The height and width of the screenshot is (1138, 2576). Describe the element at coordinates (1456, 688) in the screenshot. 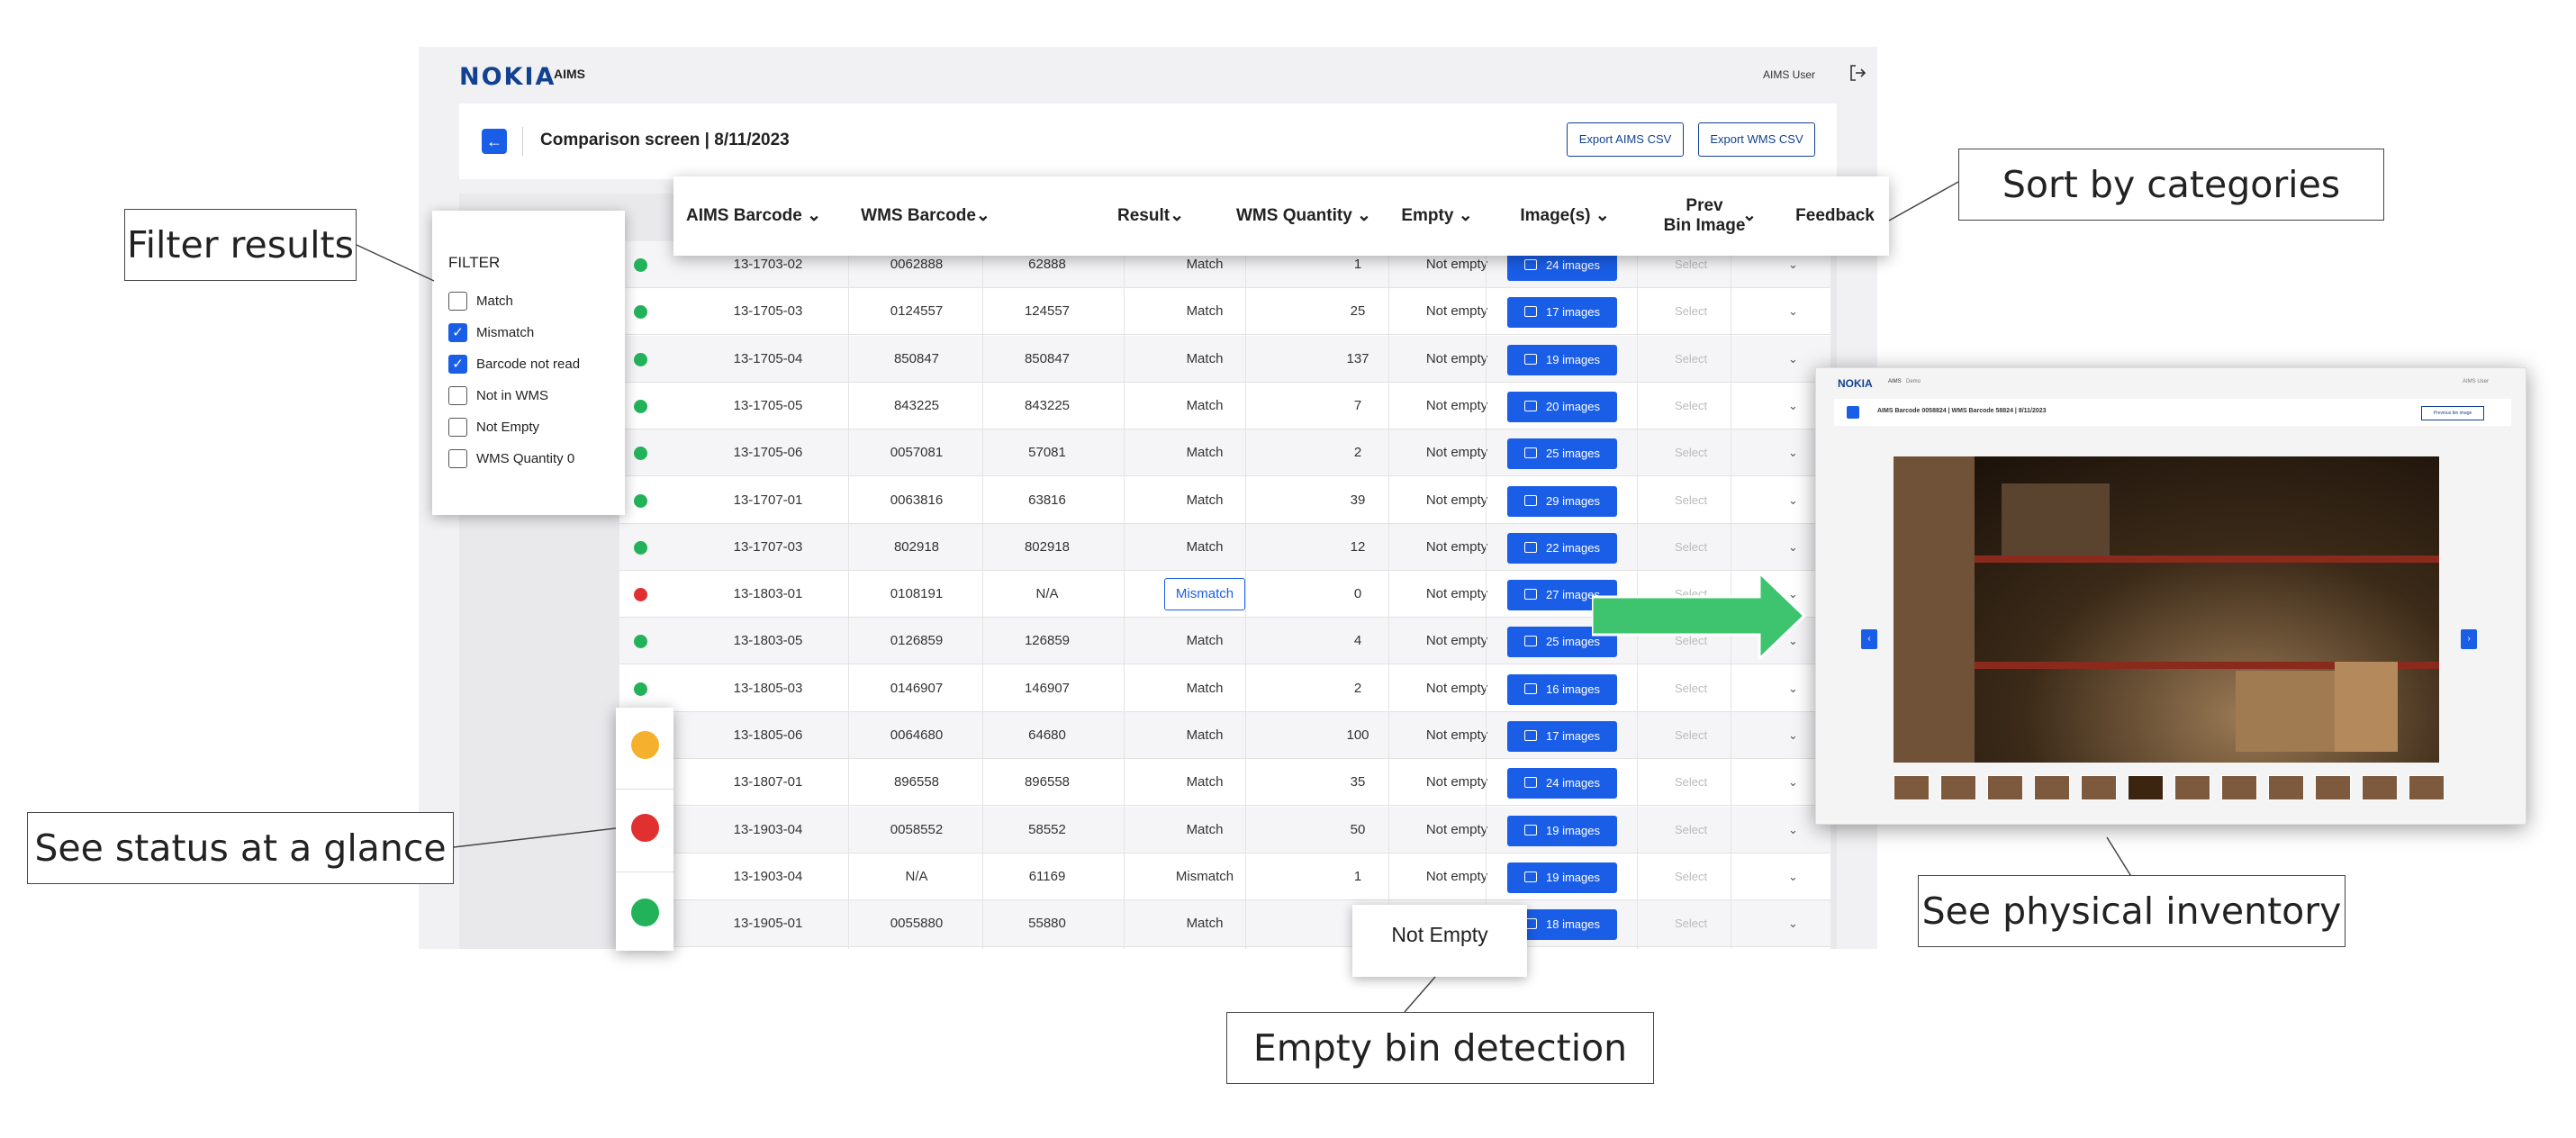

I see `empty-cell: Not empty` at that location.